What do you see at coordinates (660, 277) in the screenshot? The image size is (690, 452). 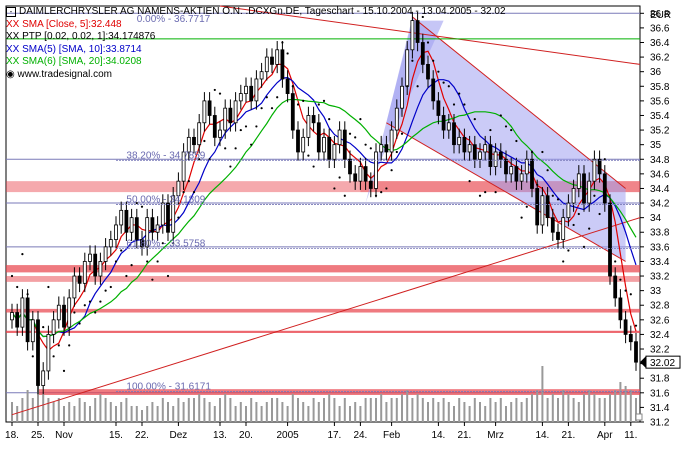 I see `y-tick-label: 33.2` at bounding box center [660, 277].